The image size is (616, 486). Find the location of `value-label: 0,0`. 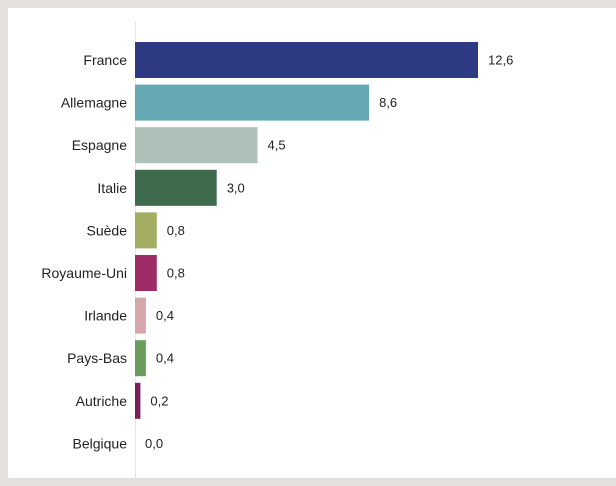

value-label: 0,0 is located at coordinates (154, 443).